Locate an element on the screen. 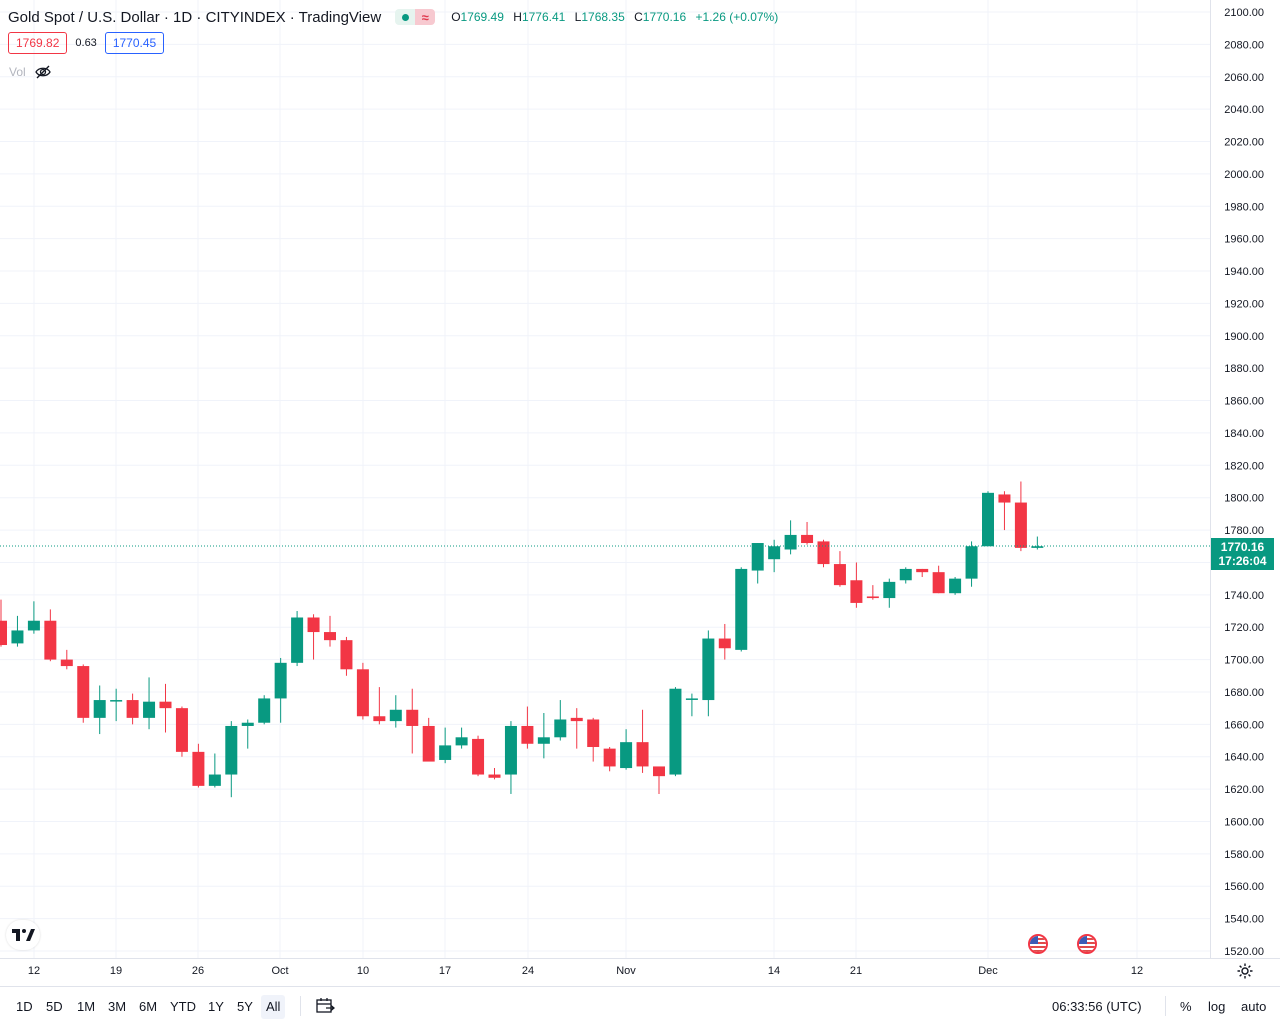 The height and width of the screenshot is (1025, 1280). x-tick-label: 19 is located at coordinates (116, 971).